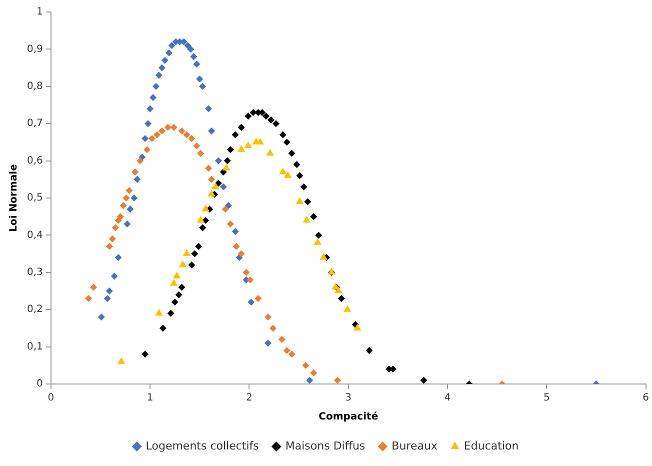  I want to click on y-tick-label: 0,8, so click(34, 86).